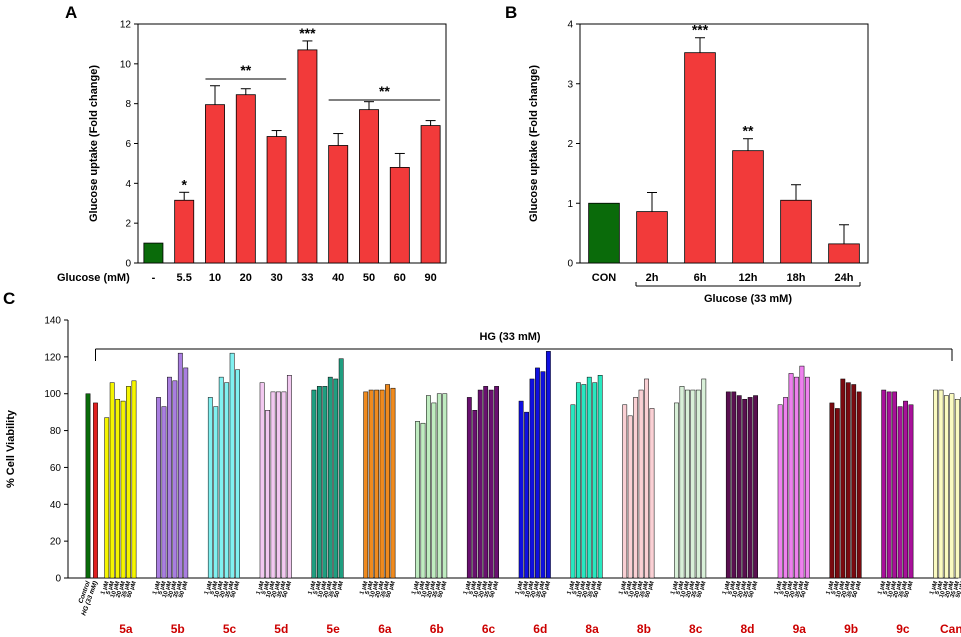 The image size is (961, 637). I want to click on group-label: 9c, so click(903, 629).